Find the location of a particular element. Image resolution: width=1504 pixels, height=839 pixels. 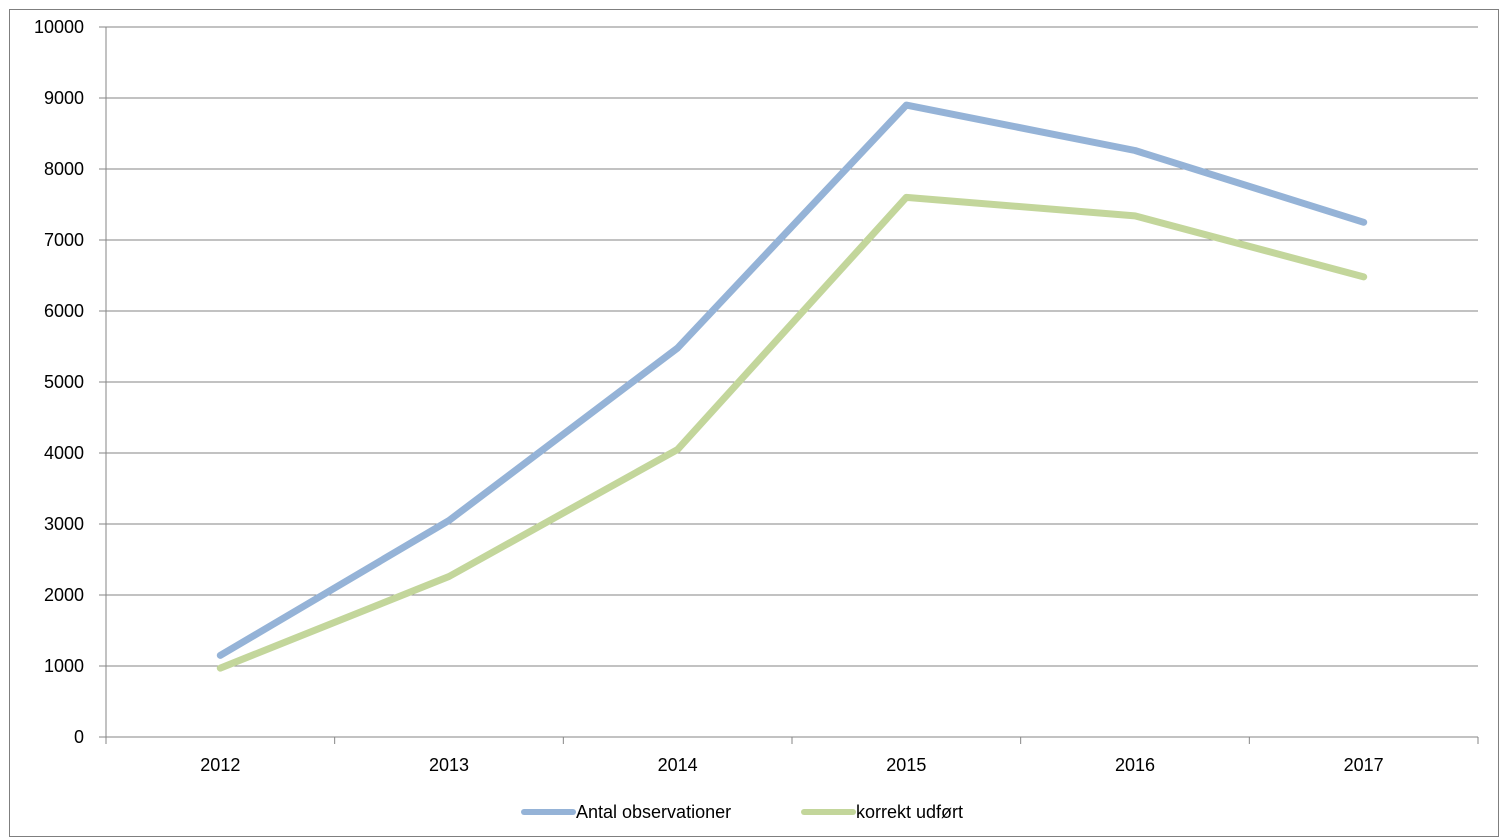

x-tick-label: 2015 is located at coordinates (906, 765).